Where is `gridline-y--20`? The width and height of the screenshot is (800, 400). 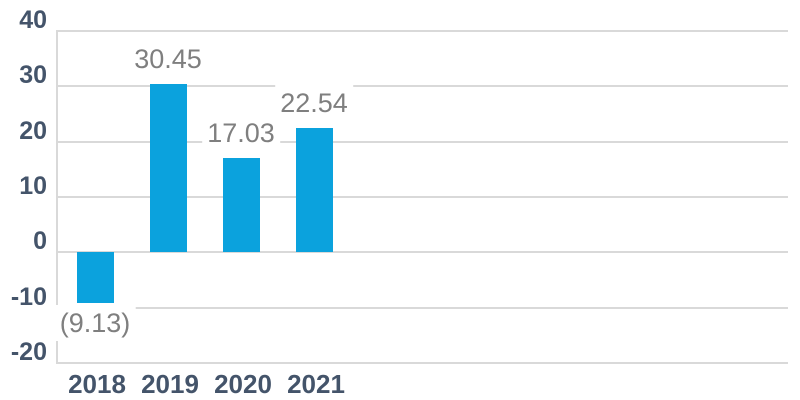
gridline-y--20 is located at coordinates (423, 363).